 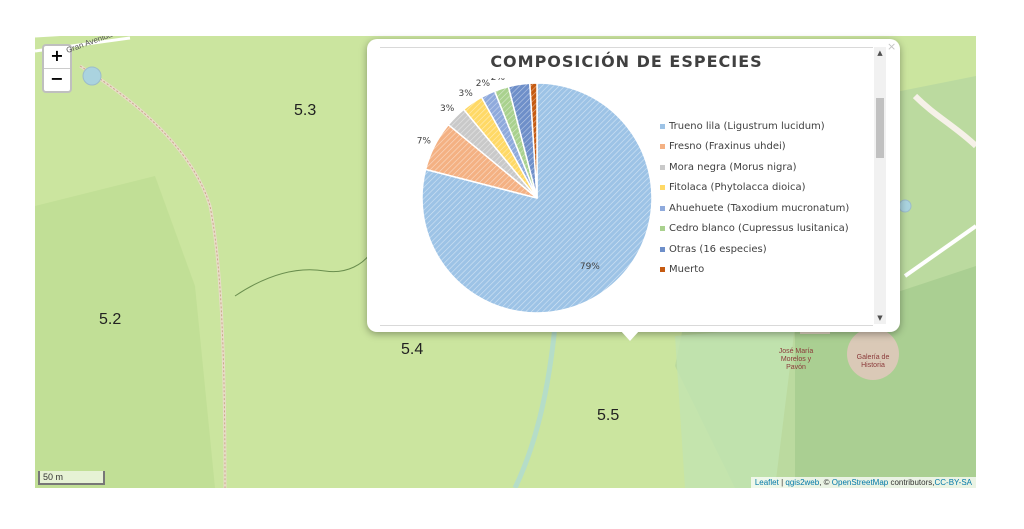 I want to click on polygon-label-5-5: 5.5, so click(x=608, y=415).